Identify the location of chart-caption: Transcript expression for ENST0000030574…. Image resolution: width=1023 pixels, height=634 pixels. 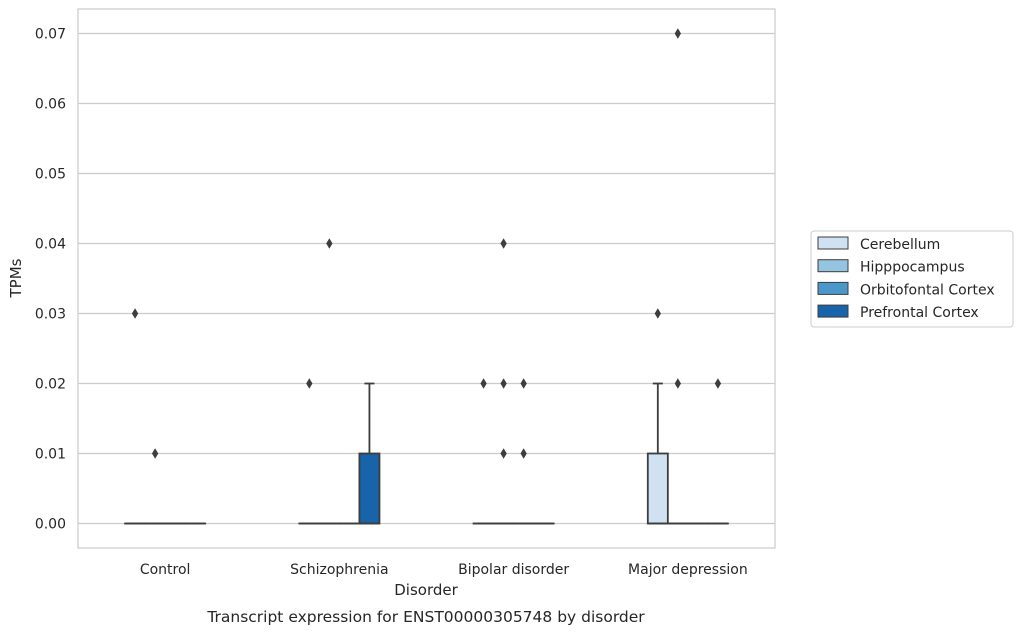
(425, 617).